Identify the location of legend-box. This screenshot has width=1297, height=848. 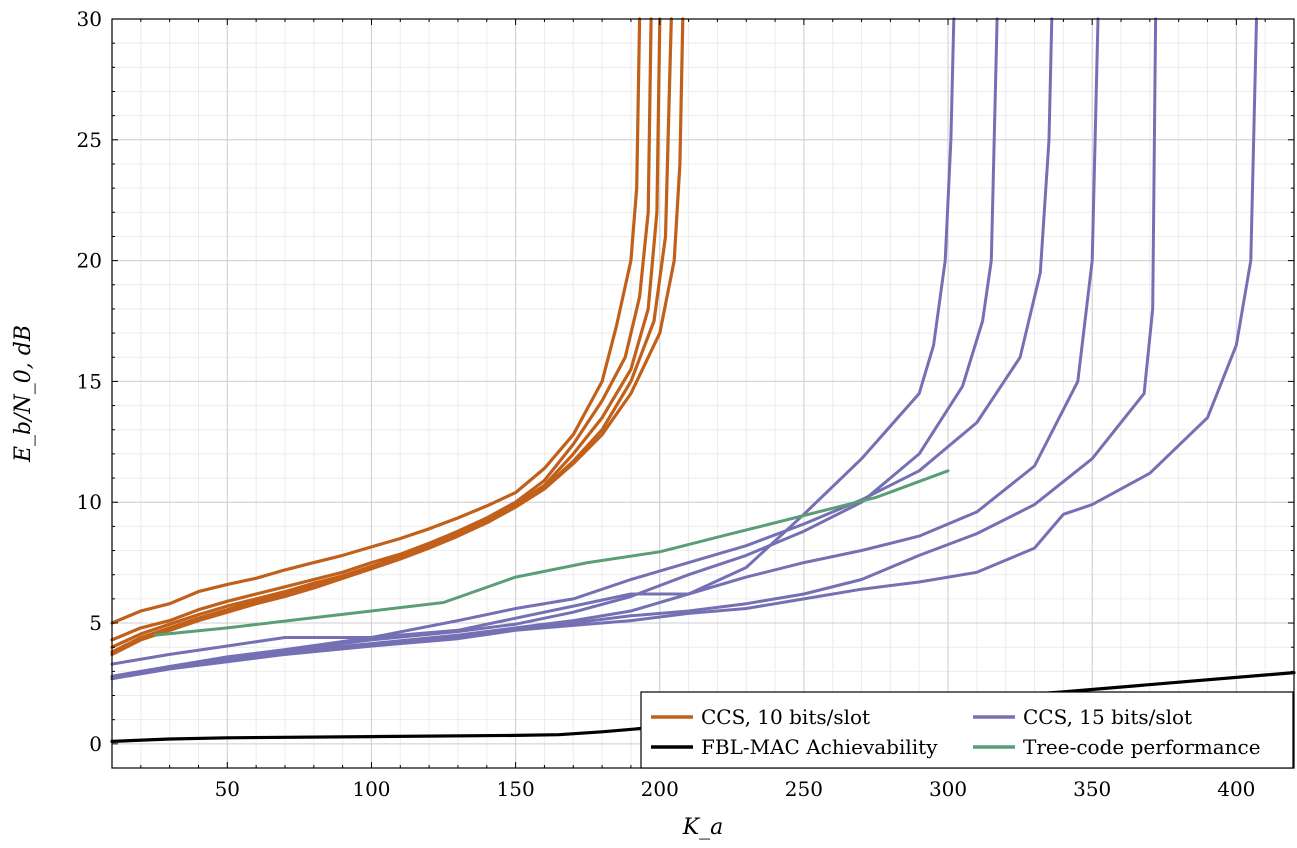
(967, 730).